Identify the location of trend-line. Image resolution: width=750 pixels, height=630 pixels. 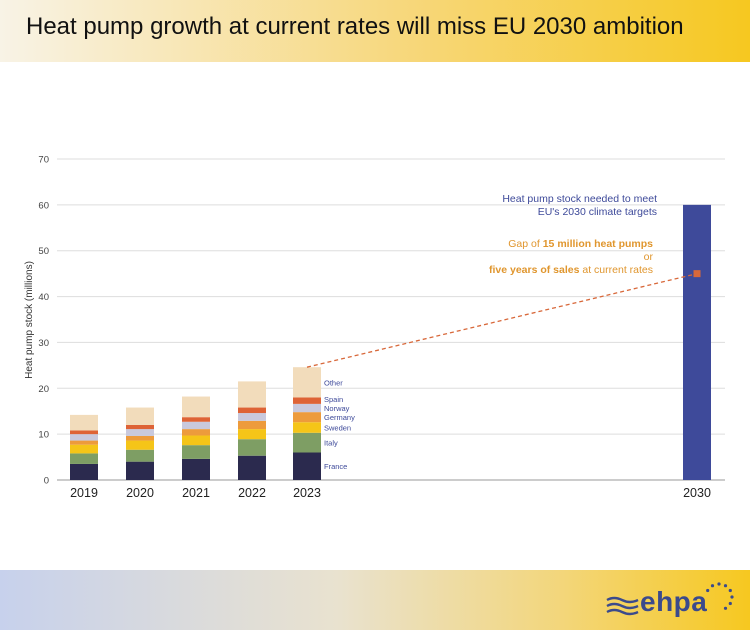
(502, 320).